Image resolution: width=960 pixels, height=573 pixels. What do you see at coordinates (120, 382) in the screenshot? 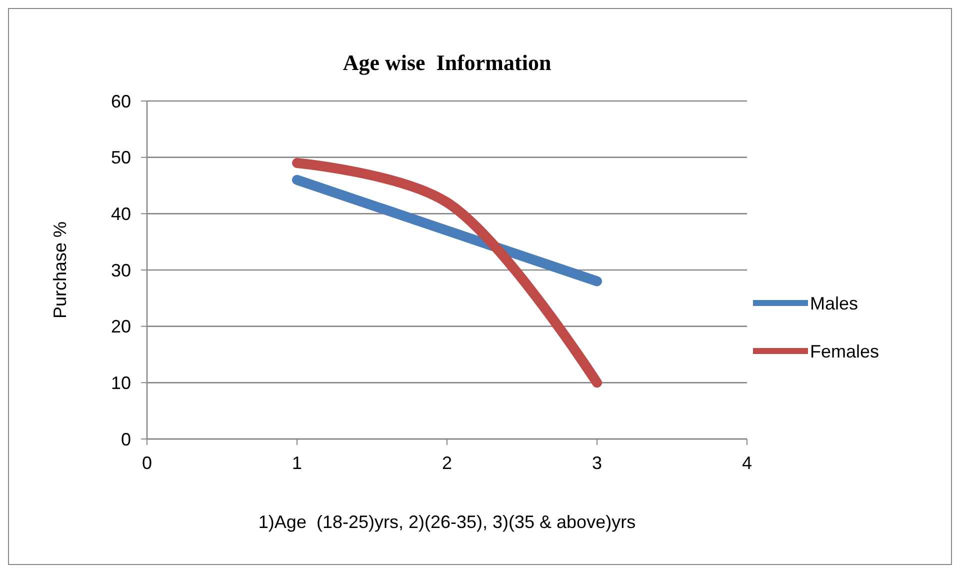
I see `y-tick-label: 10` at bounding box center [120, 382].